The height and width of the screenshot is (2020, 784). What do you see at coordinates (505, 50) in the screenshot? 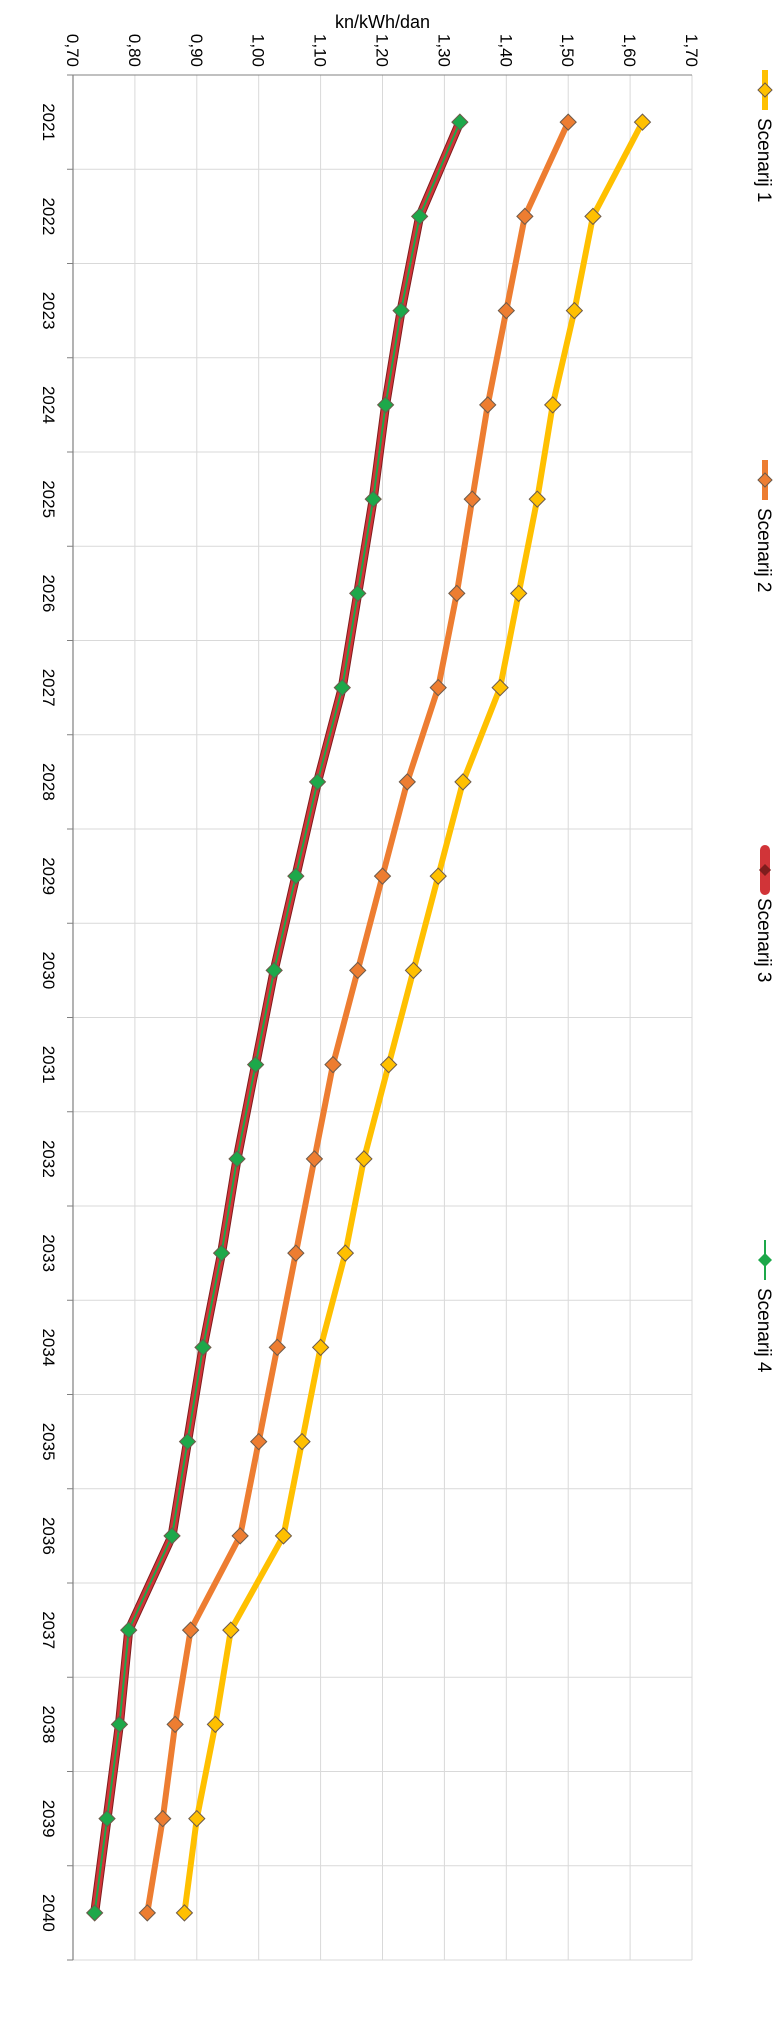
I see `y-tick-label: 1,40` at bounding box center [505, 50].